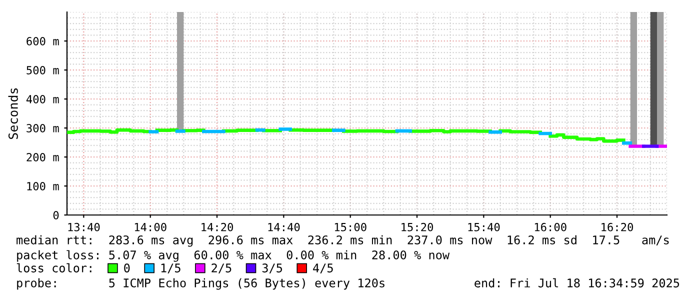 This screenshot has height=297, width=697. I want to click on x-tick-label: 16:00, so click(550, 227).